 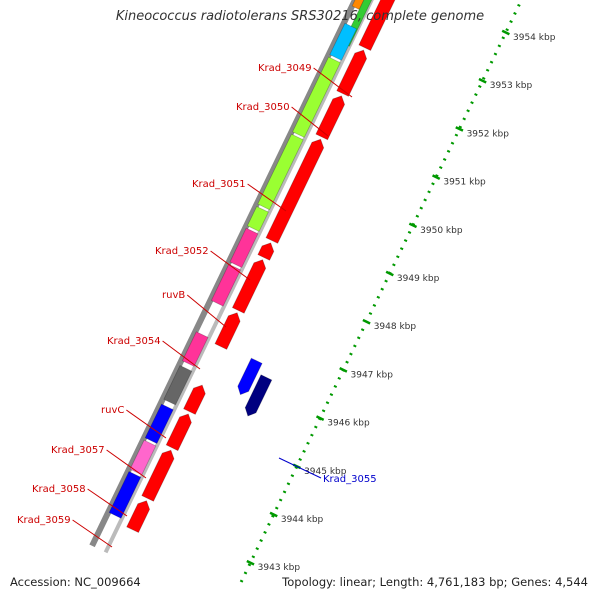 What do you see at coordinates (219, 184) in the screenshot?
I see `gene-label: Krad_3051` at bounding box center [219, 184].